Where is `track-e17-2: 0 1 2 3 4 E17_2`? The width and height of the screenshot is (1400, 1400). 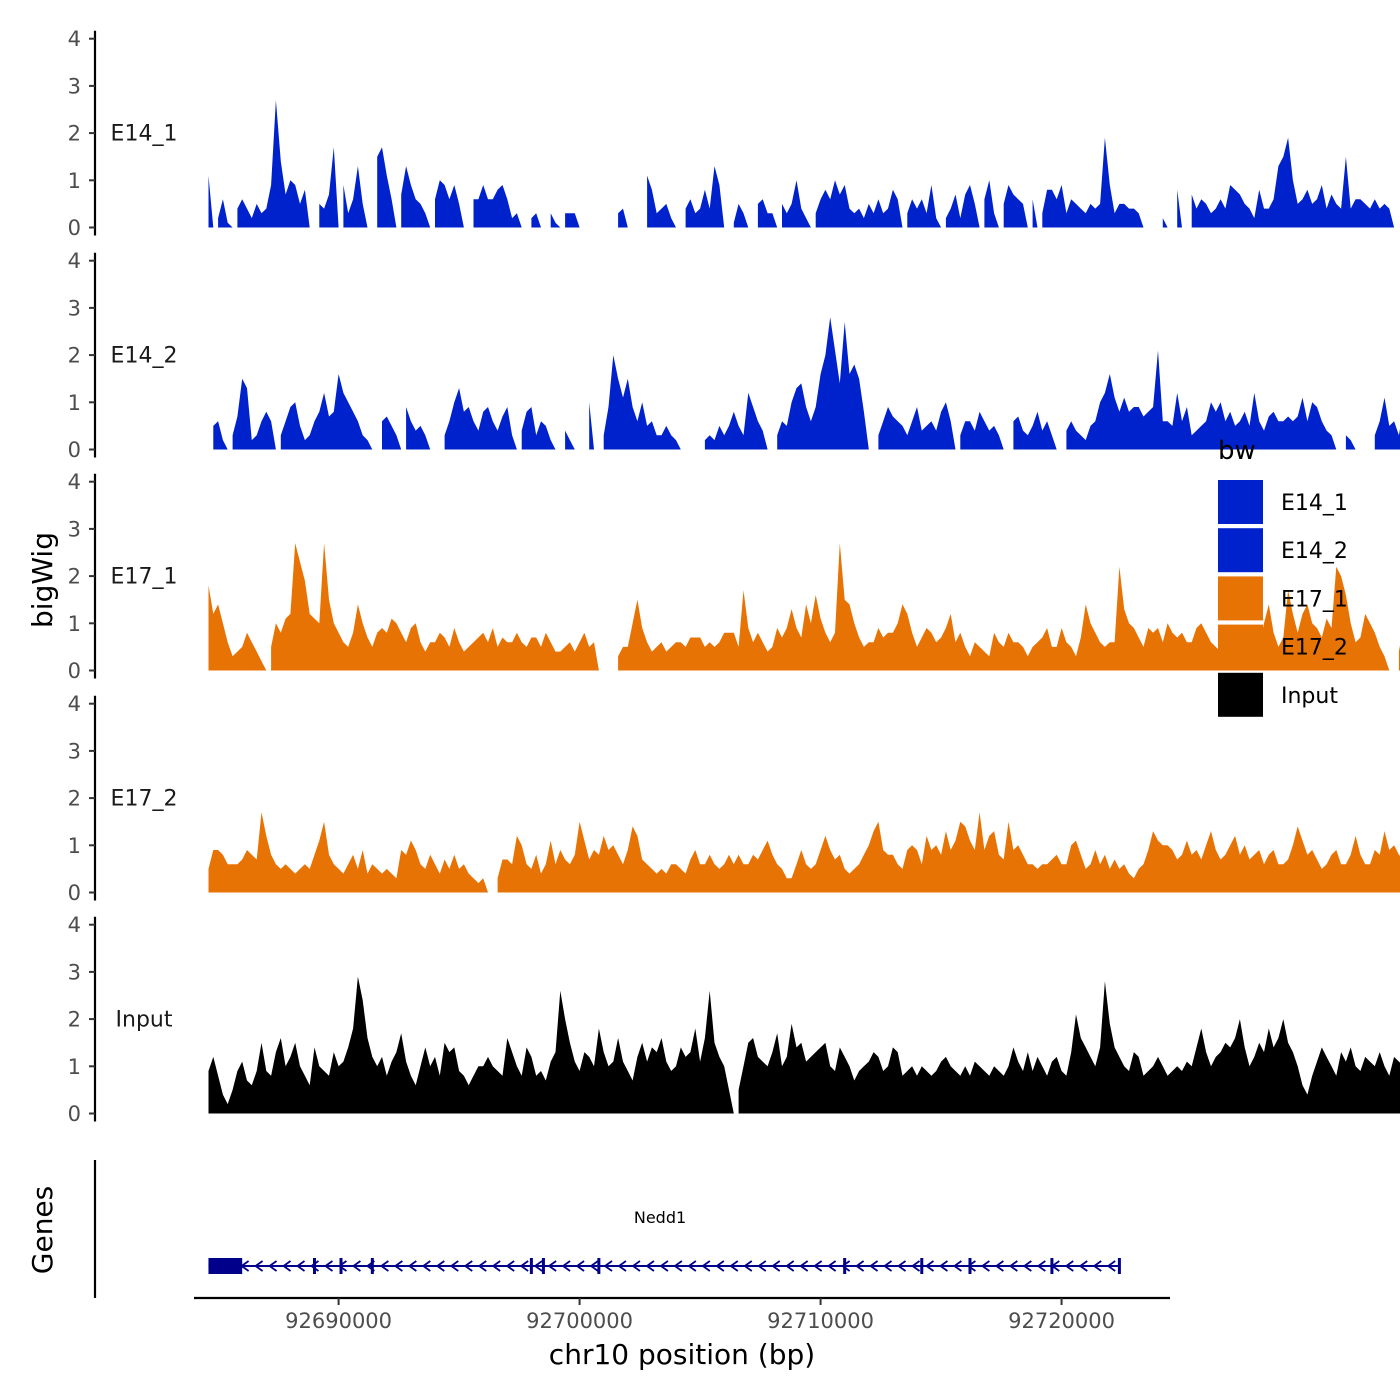 track-e17-2: 0 1 2 3 4 E17_2 is located at coordinates (734, 798).